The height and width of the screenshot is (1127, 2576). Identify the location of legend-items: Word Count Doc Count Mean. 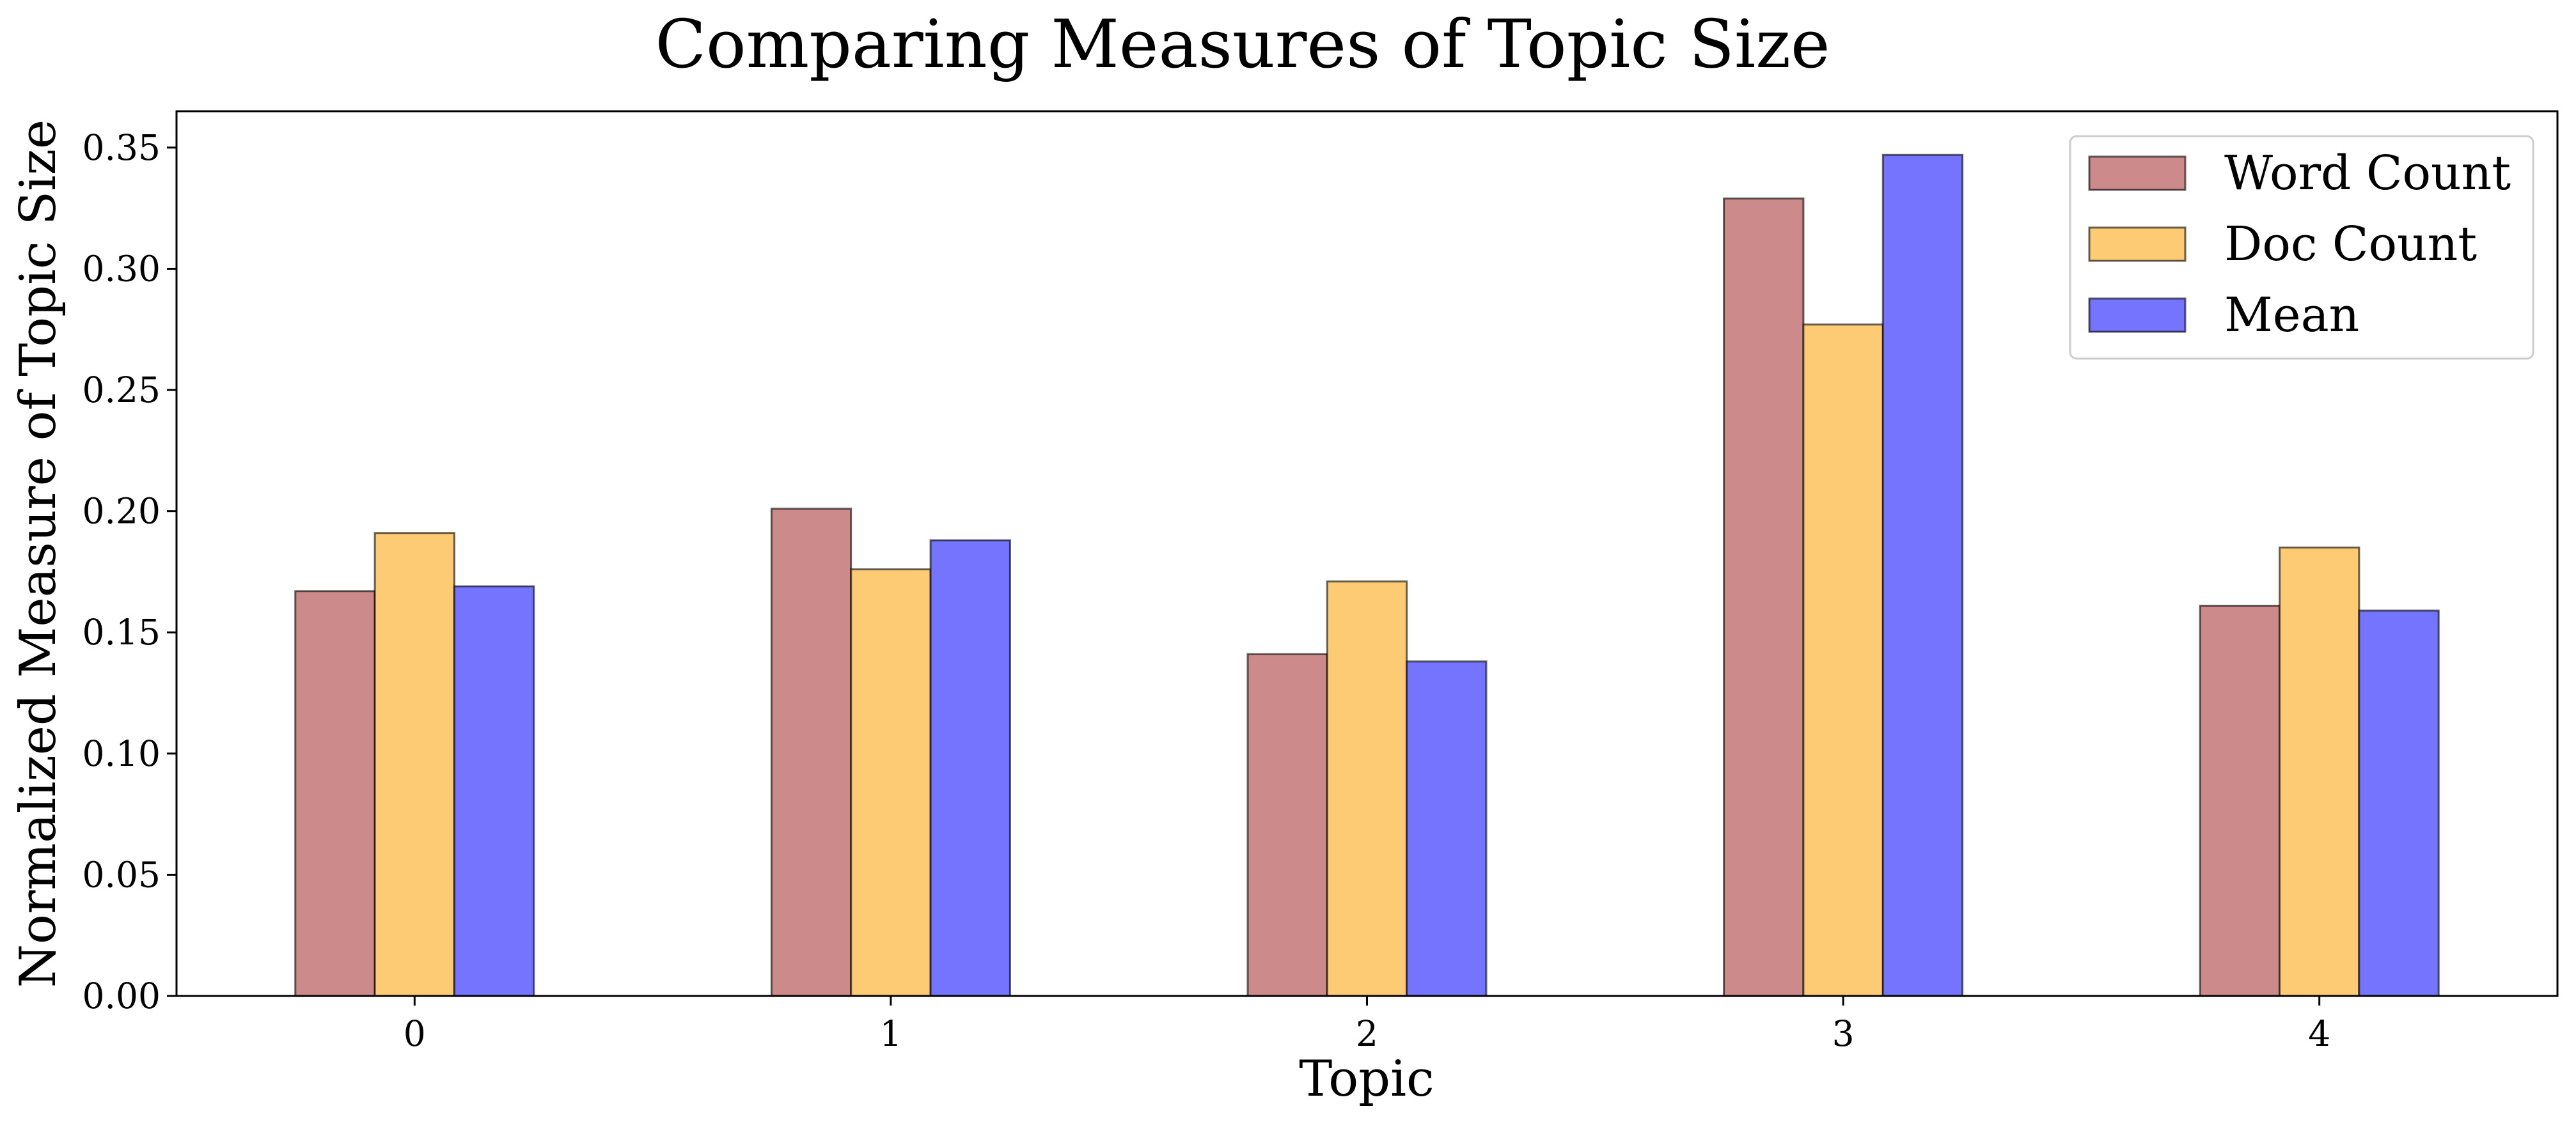
(2299, 244).